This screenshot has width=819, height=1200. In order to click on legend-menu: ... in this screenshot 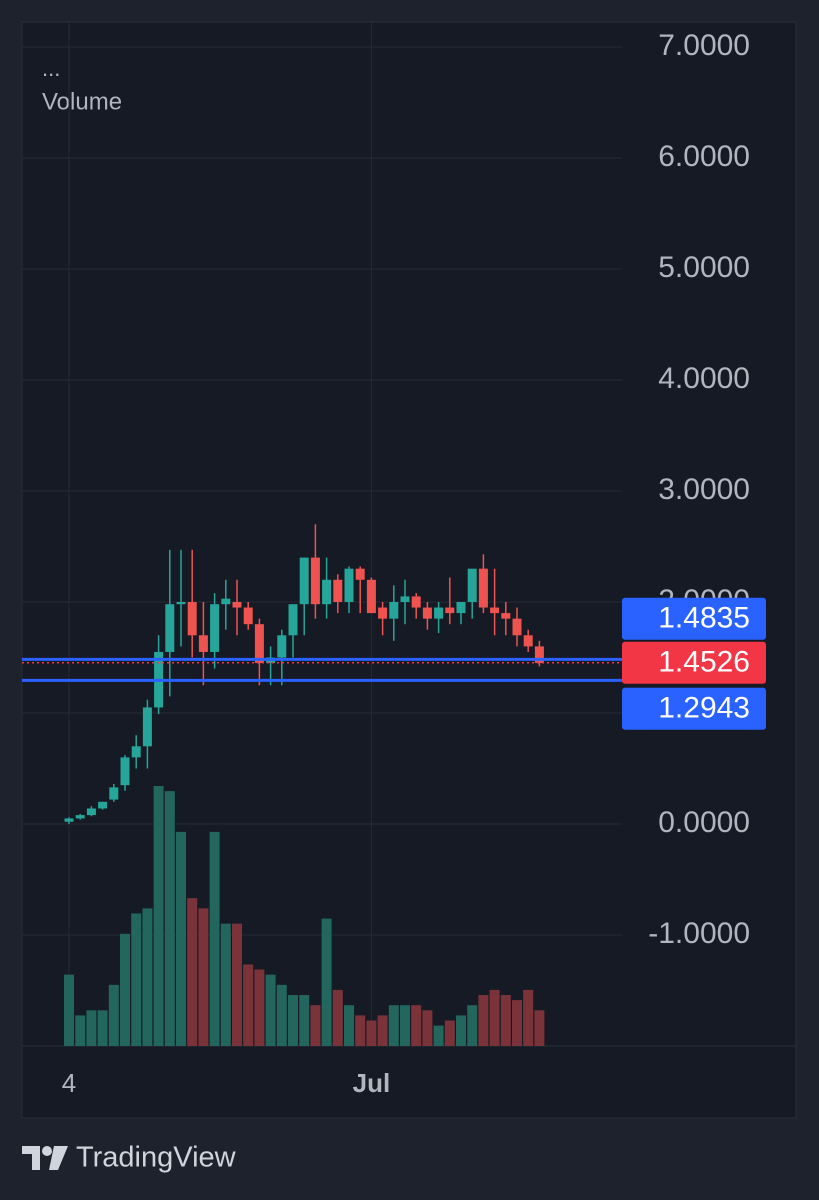, I will do `click(51, 68)`.